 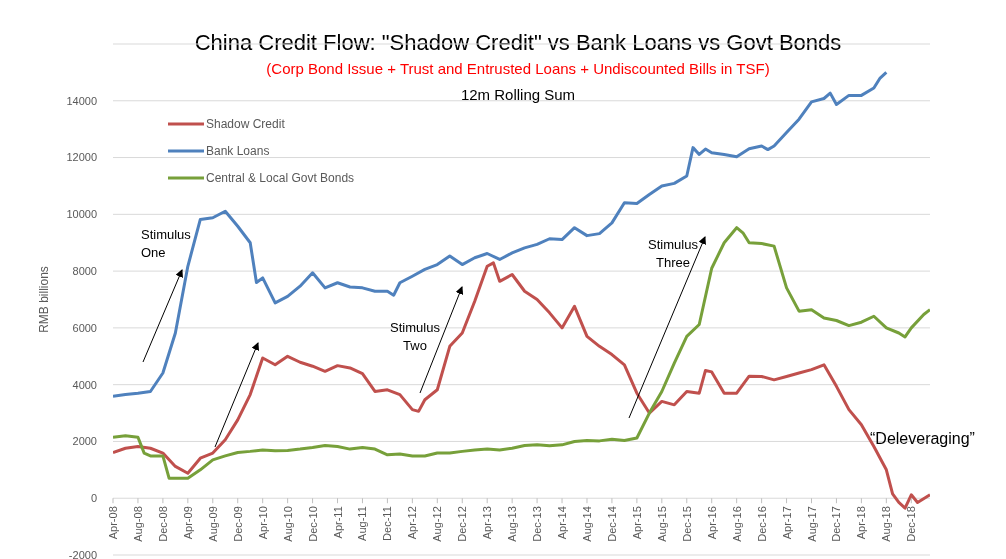 What do you see at coordinates (337, 522) in the screenshot?
I see `x-tick-label: Apr-11` at bounding box center [337, 522].